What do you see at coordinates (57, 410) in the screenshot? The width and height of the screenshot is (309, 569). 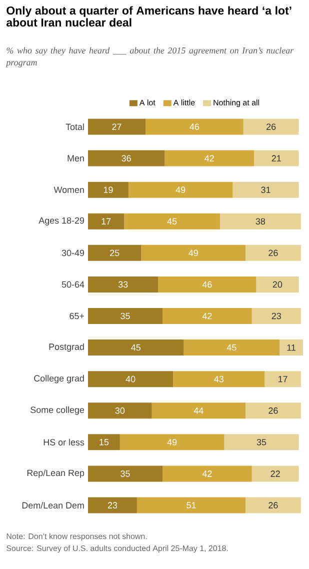 I see `y-tick-label: Some college` at bounding box center [57, 410].